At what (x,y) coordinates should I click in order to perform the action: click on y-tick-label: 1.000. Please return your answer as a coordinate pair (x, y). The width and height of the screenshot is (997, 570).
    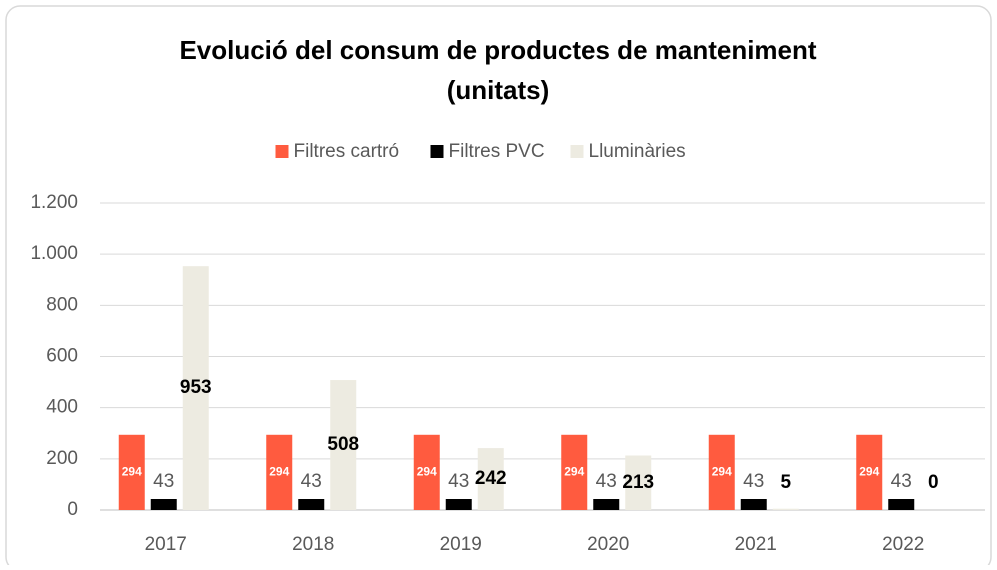
    Looking at the image, I should click on (54, 253).